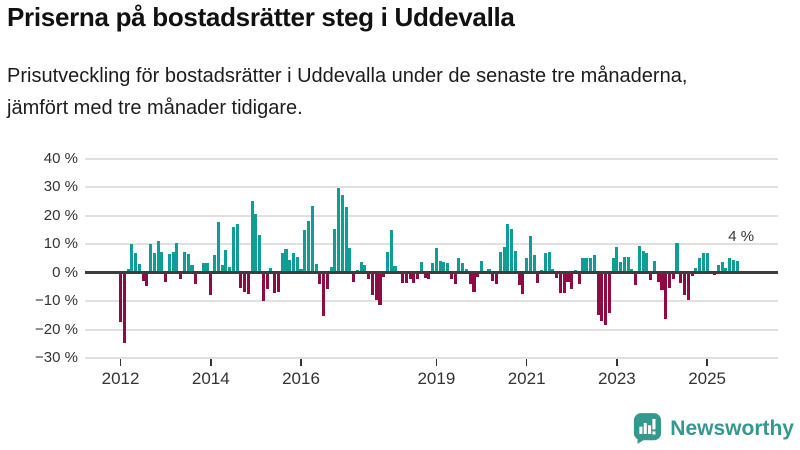  What do you see at coordinates (526, 378) in the screenshot?
I see `x-axis-tick-label: 2021` at bounding box center [526, 378].